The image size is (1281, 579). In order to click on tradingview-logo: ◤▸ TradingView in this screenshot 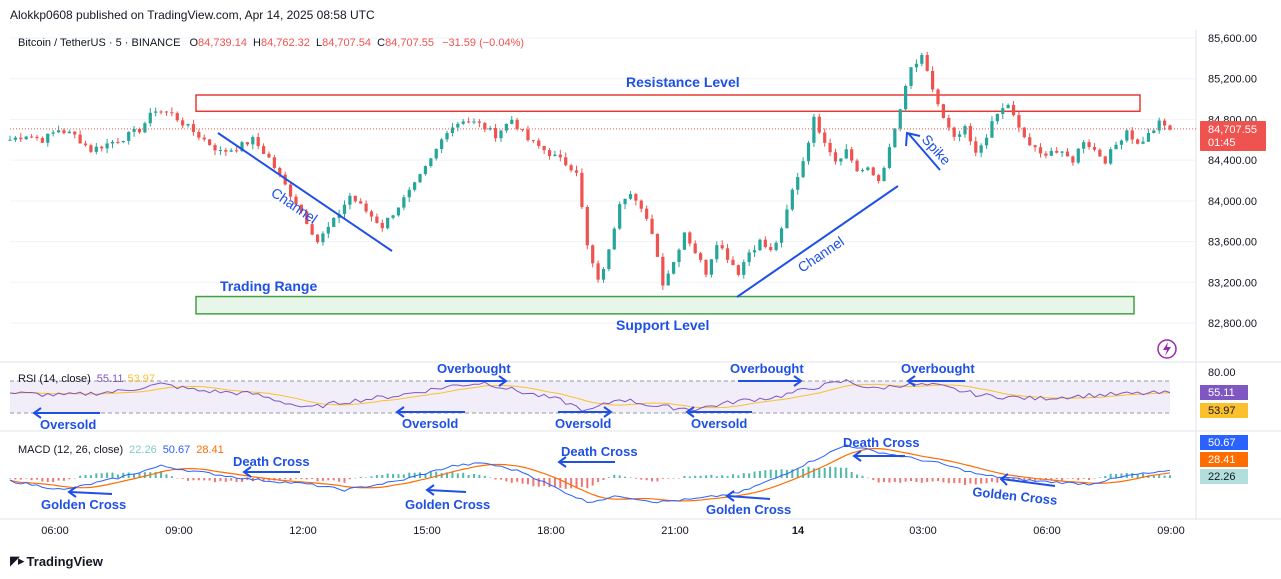, I will do `click(56, 561)`.